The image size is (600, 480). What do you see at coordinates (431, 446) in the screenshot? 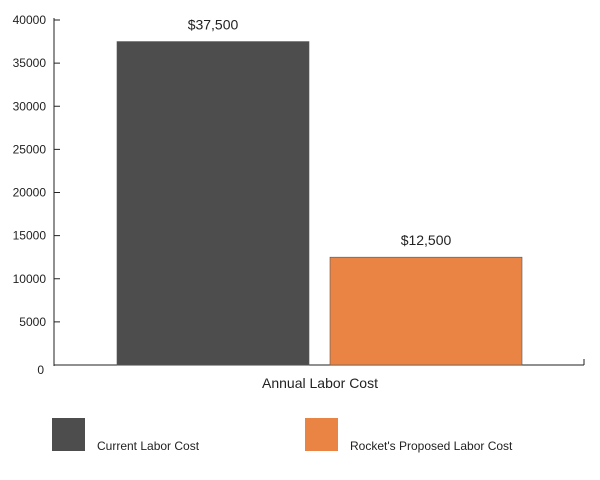
I see `legend-label: Rocket's Proposed Labor Cost` at bounding box center [431, 446].